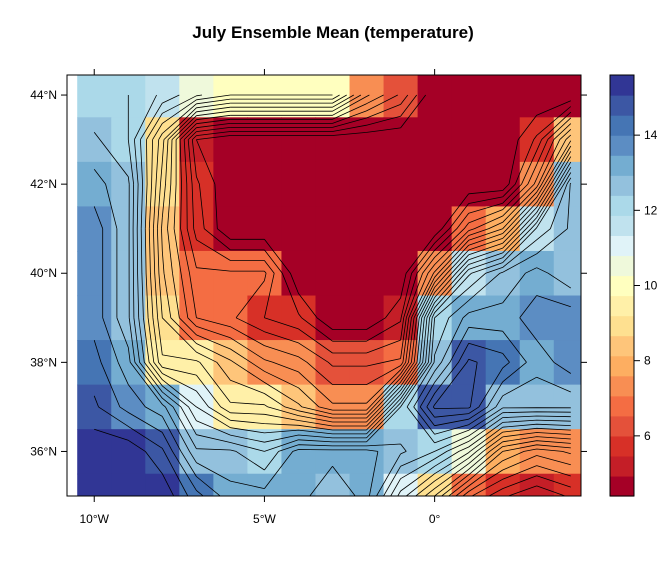 The image size is (668, 570). Describe the element at coordinates (43, 451) in the screenshot. I see `y-tick-label: 36°N` at that location.